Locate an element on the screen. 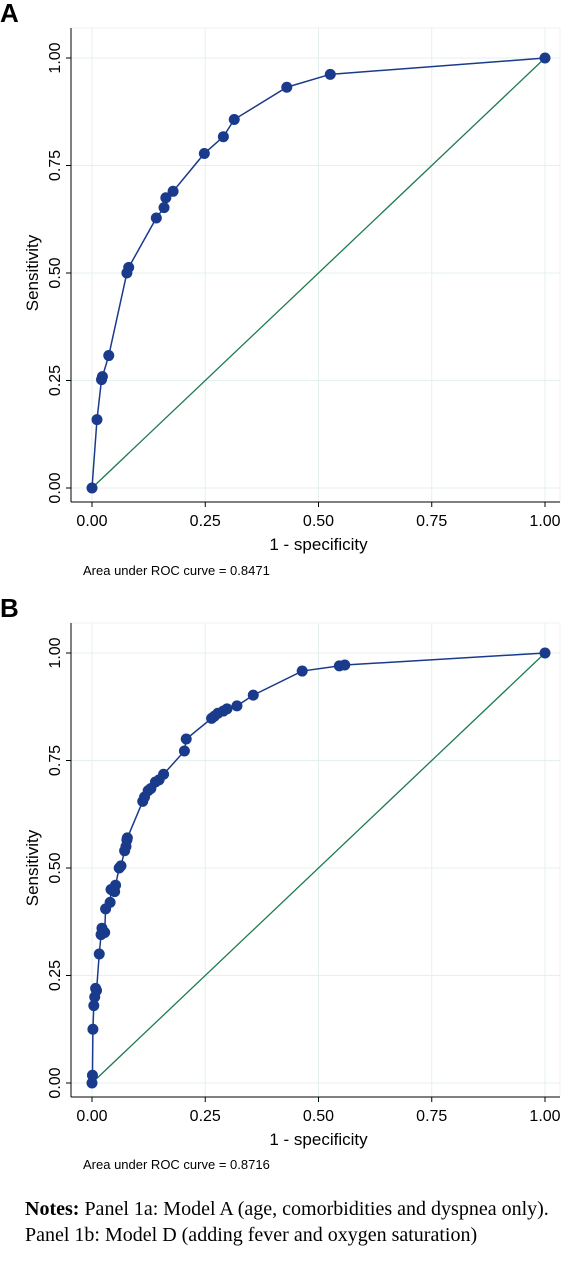 Image resolution: width=578 pixels, height=1280 pixels. auc-label: Area under ROC curve = 0.8471 is located at coordinates (176, 570).